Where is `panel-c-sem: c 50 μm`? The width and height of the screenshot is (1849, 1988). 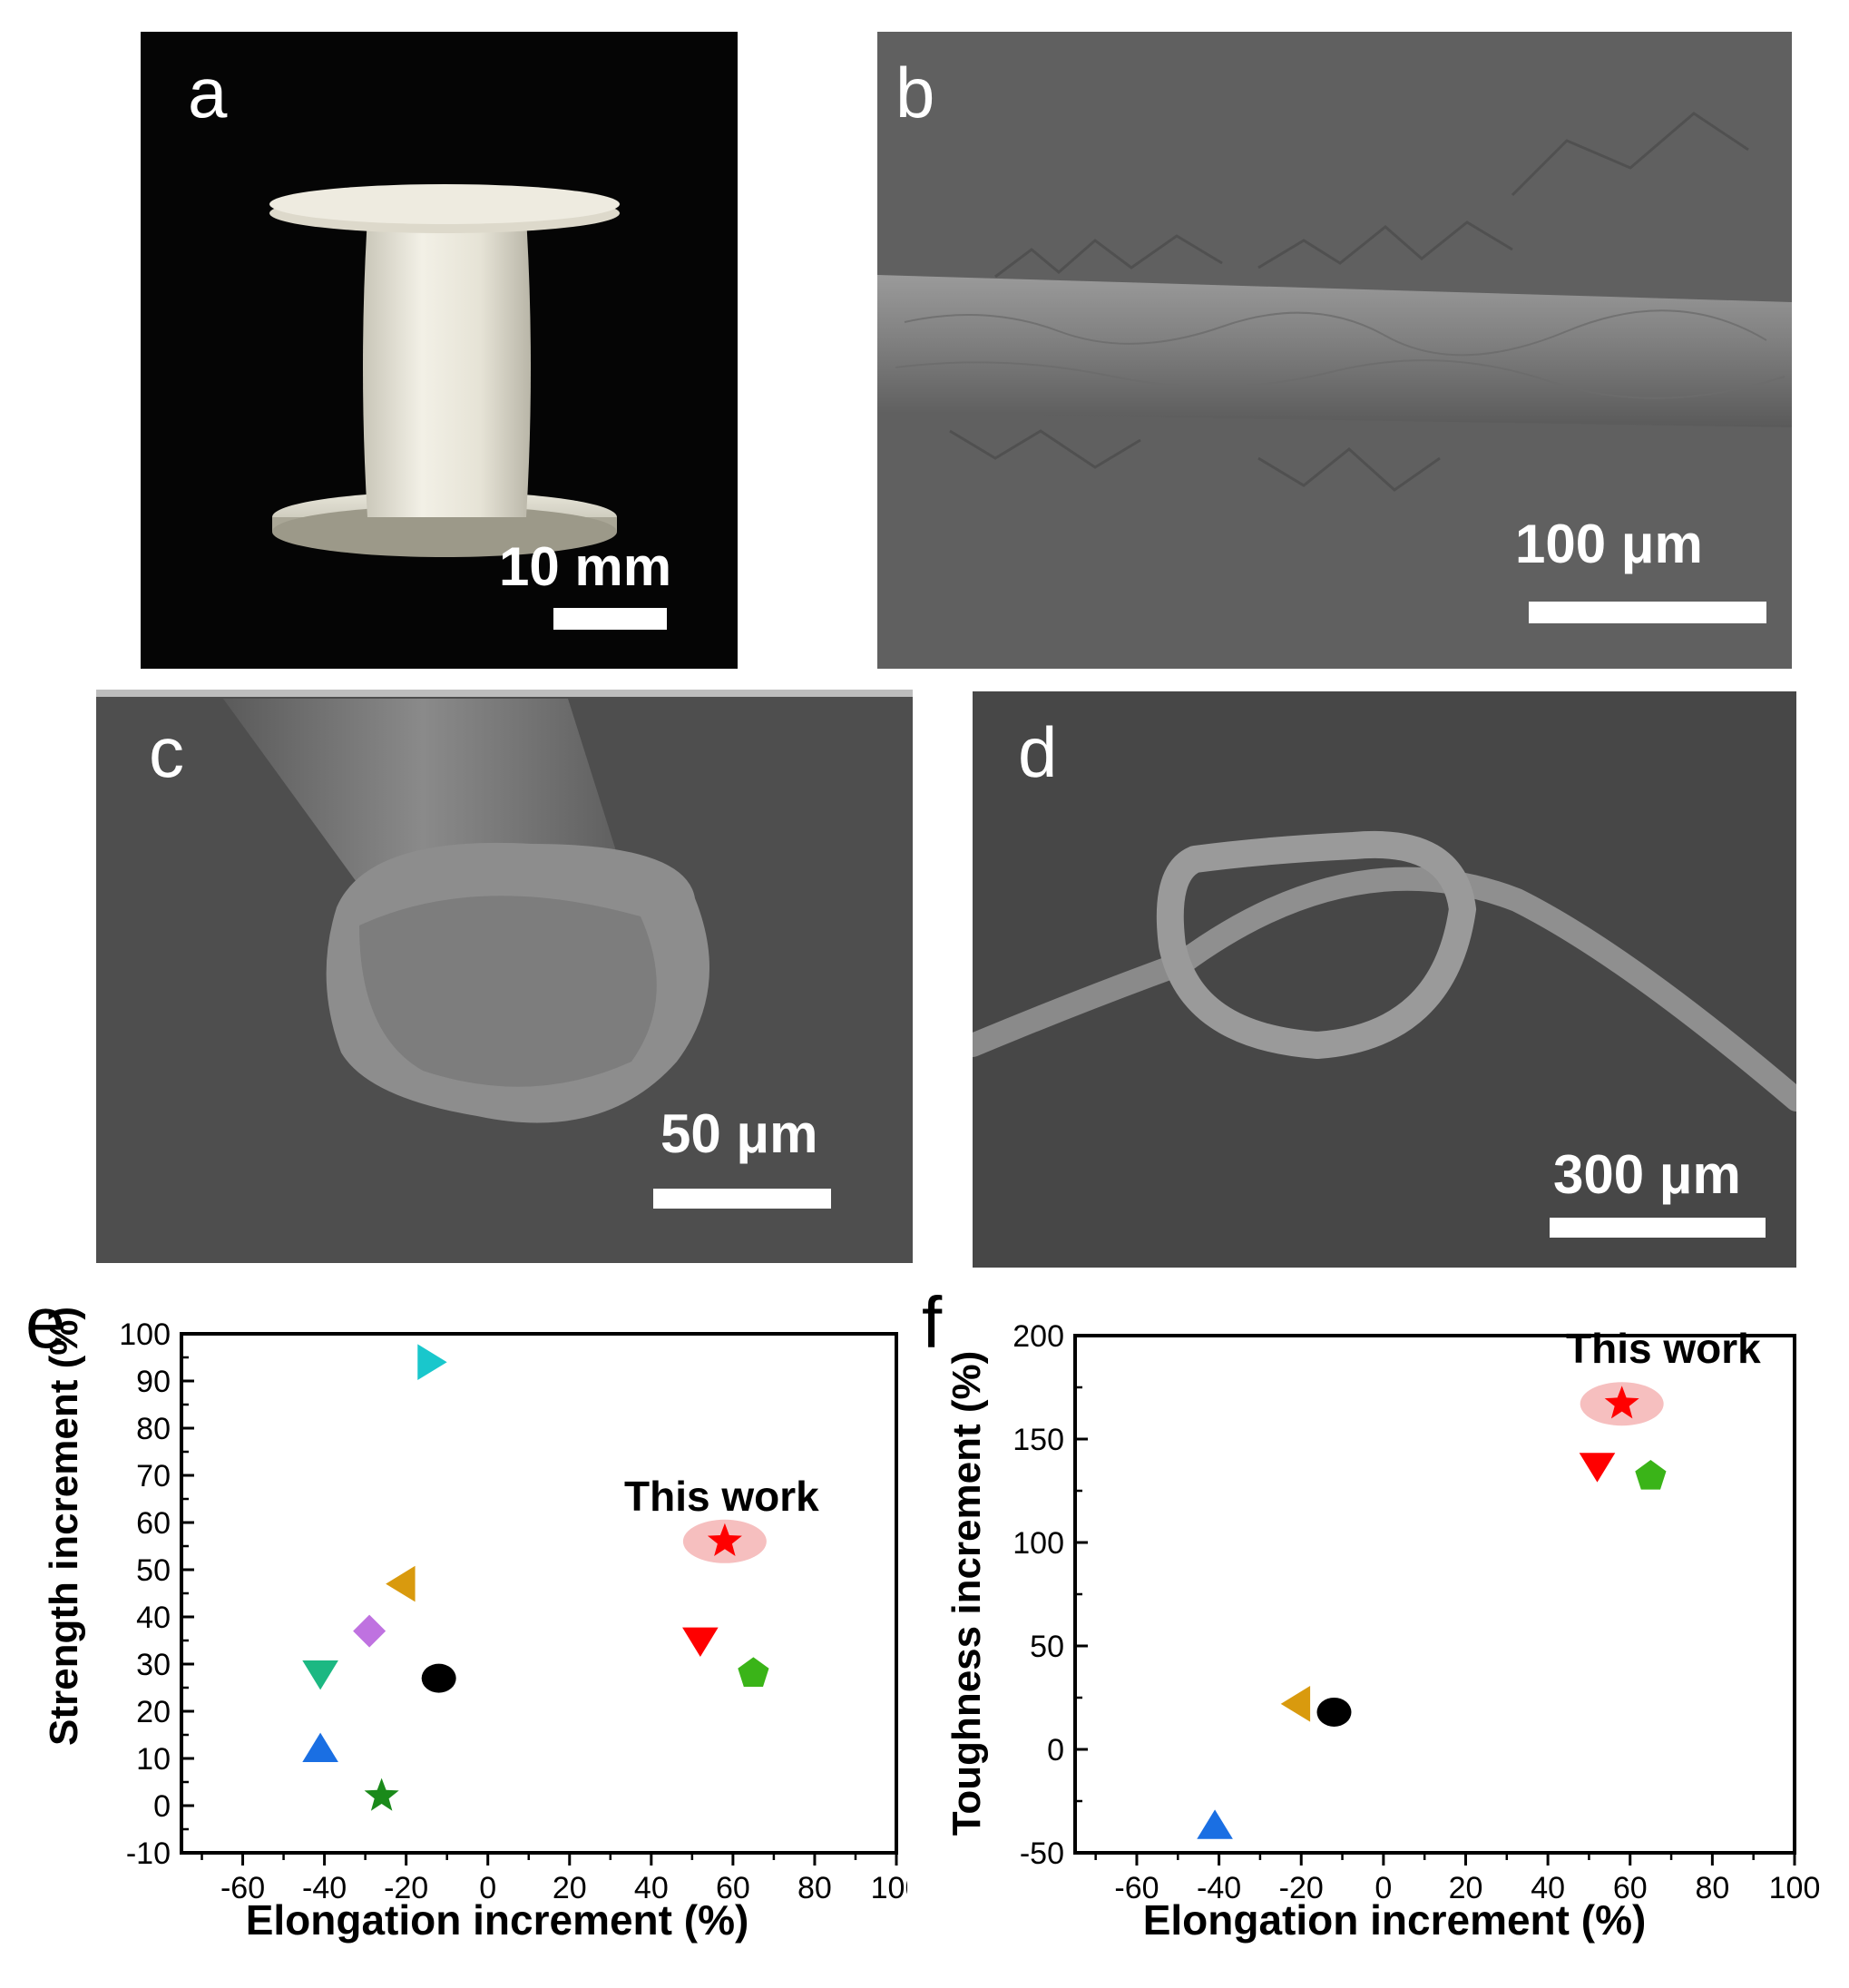
panel-c-sem: c 50 μm is located at coordinates (505, 976).